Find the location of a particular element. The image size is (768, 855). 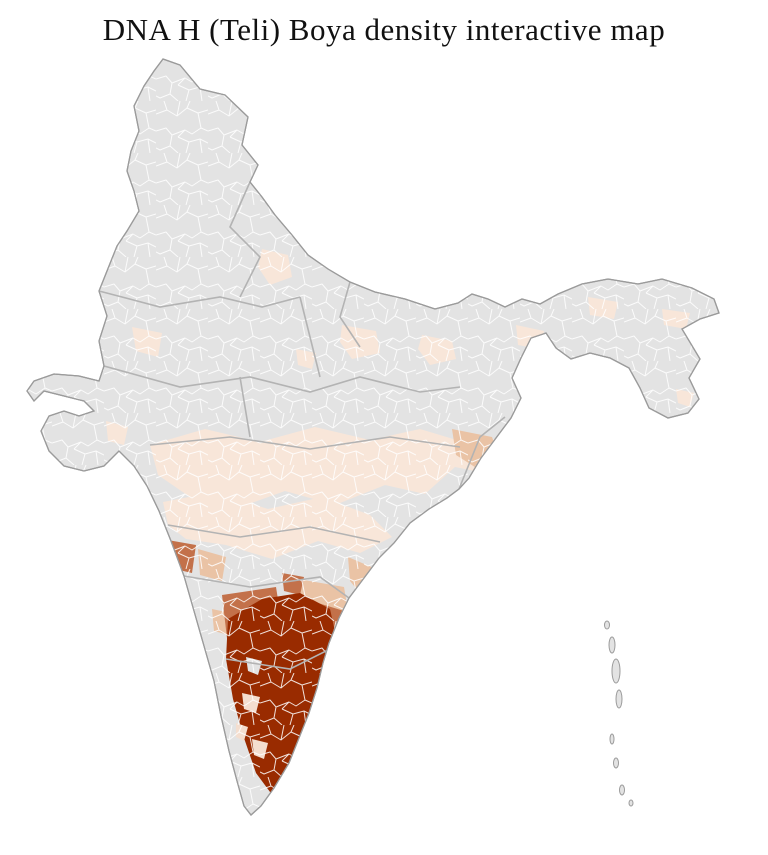

district-dark-grey is located at coordinates (508, 462).